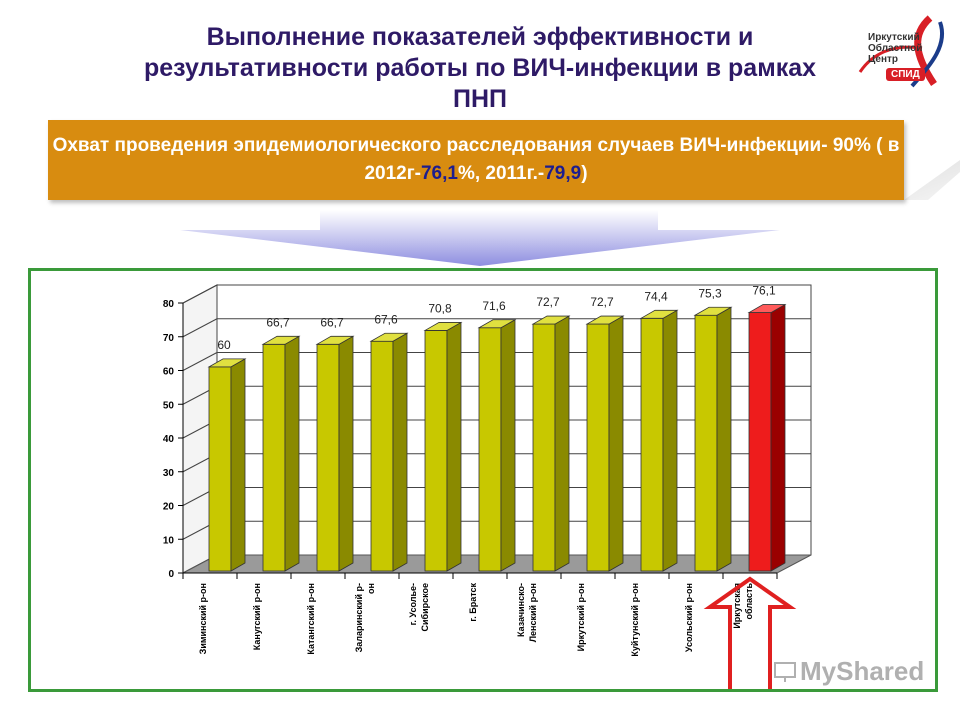 The image size is (960, 720). I want to click on logo-text: Иркутский Областной Центр, so click(903, 48).